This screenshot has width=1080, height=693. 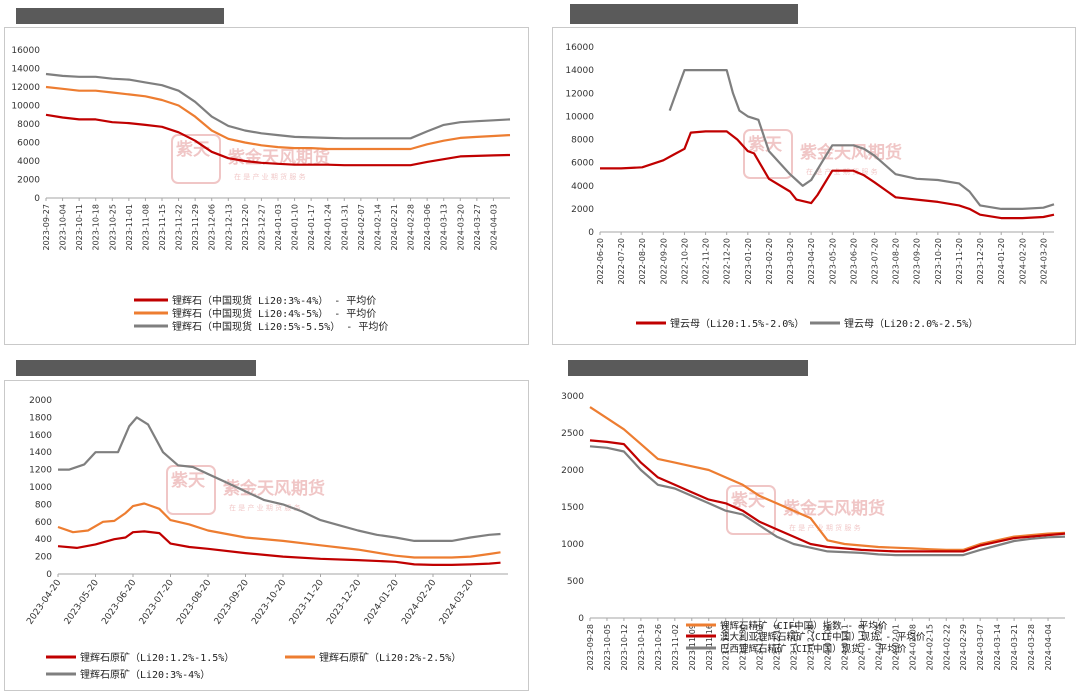 What do you see at coordinates (590, 647) in the screenshot?
I see `x-tick-label: 2023-09-28` at bounding box center [590, 647].